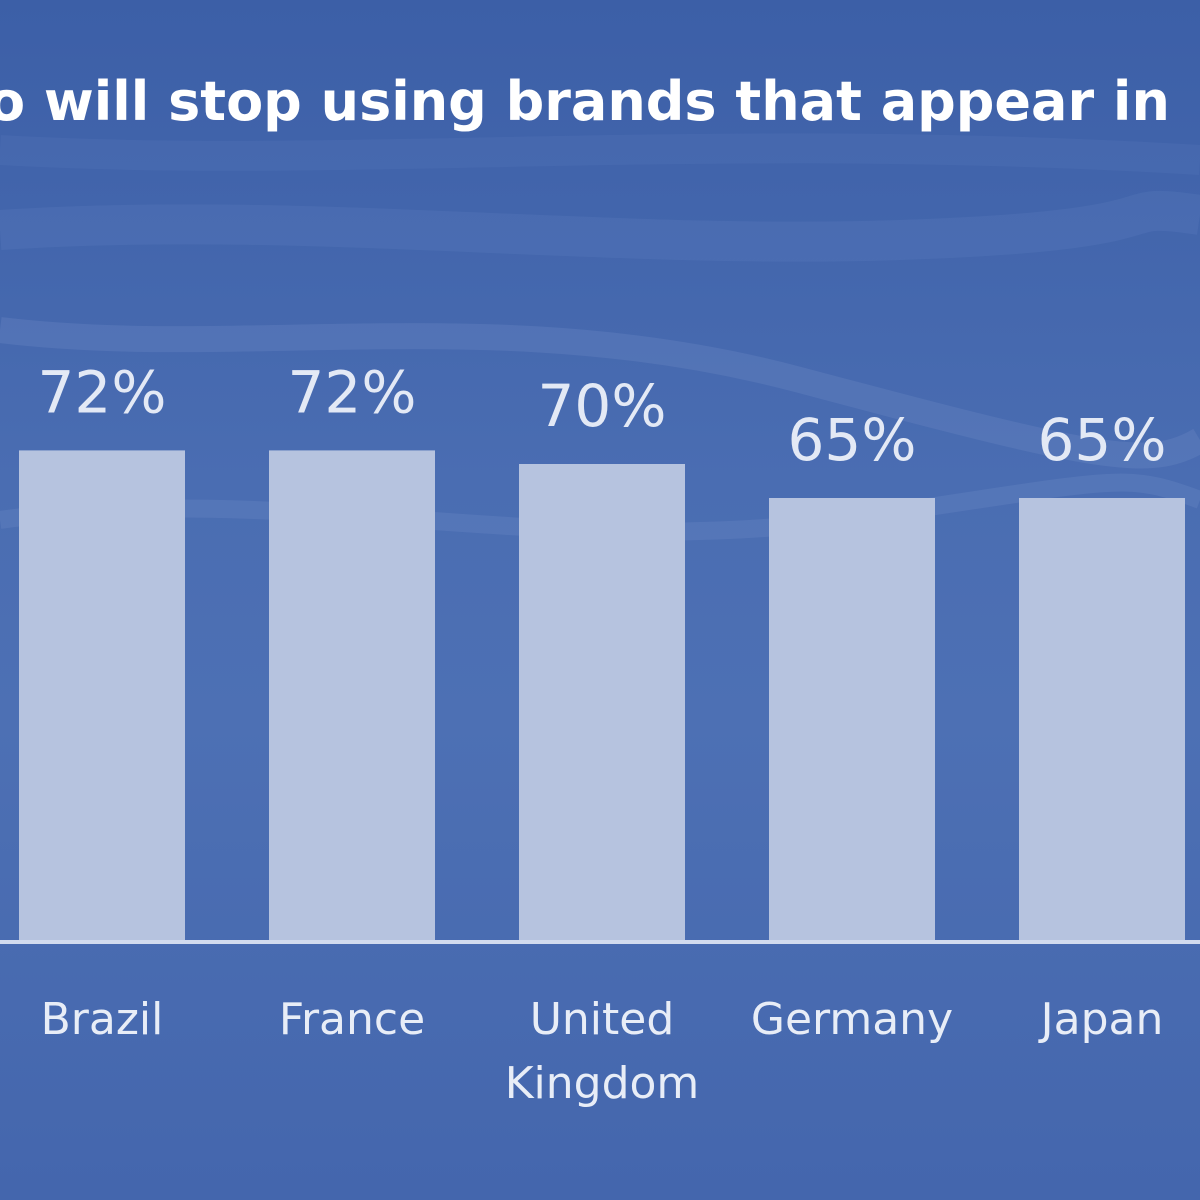 The image size is (1200, 1200). What do you see at coordinates (102, 1019) in the screenshot?
I see `category-label: Brazil` at bounding box center [102, 1019].